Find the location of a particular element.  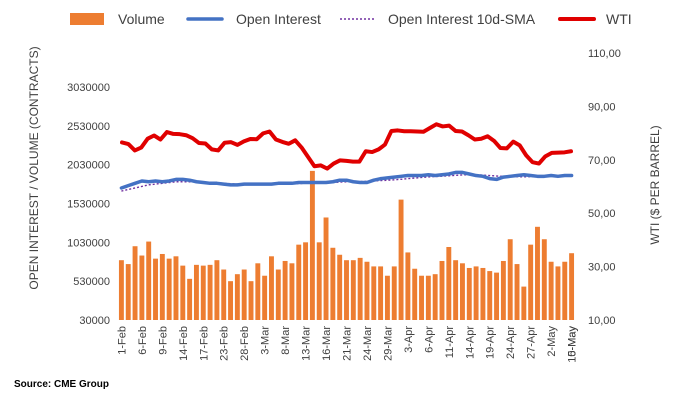

x-tick-label: 24-Apr is located at coordinates (511, 342).